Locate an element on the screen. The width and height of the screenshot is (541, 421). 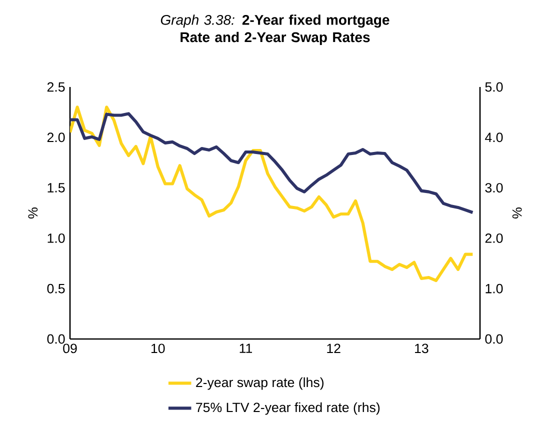
x-tick-label: 10 is located at coordinates (158, 349).